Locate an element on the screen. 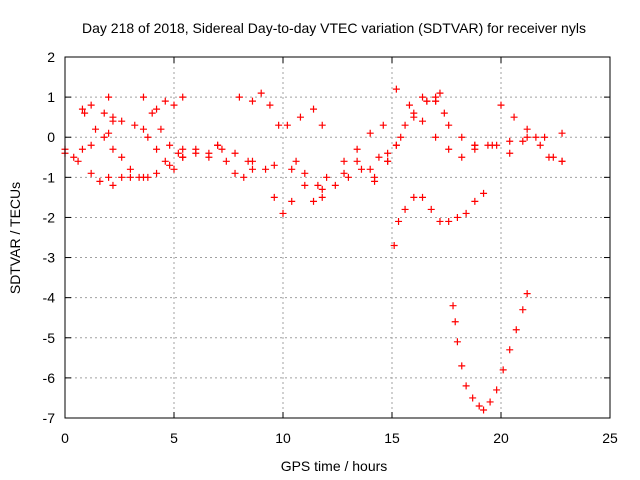 The height and width of the screenshot is (480, 640). series-s6 is located at coordinates (148, 171).